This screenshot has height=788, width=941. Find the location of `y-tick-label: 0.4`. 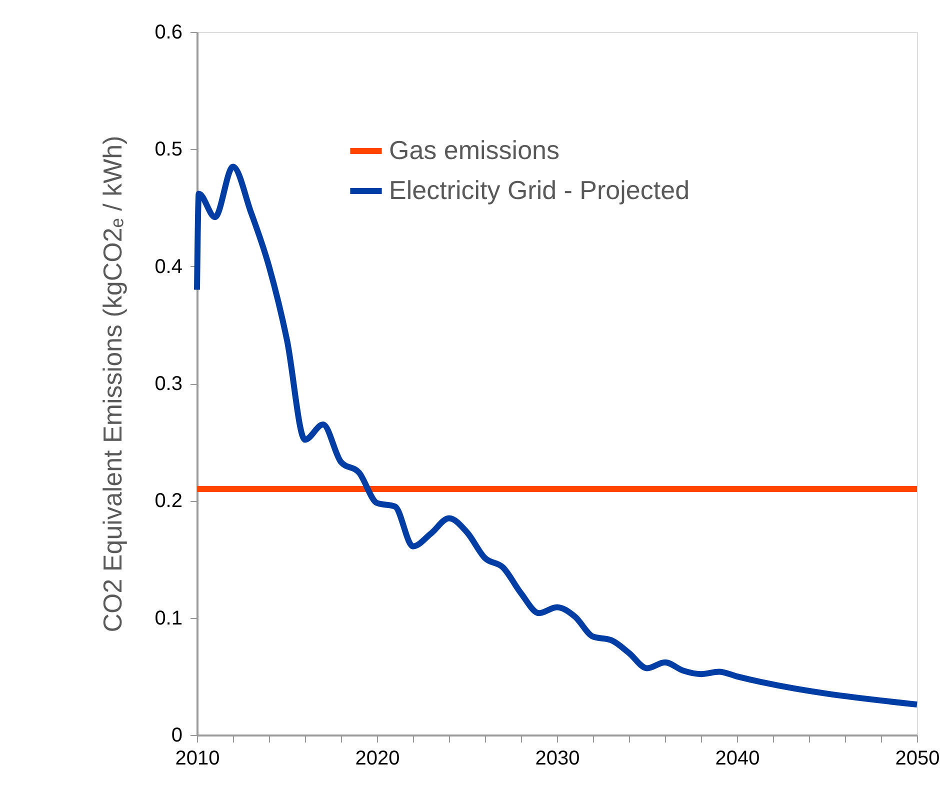

y-tick-label: 0.4 is located at coordinates (168, 267).